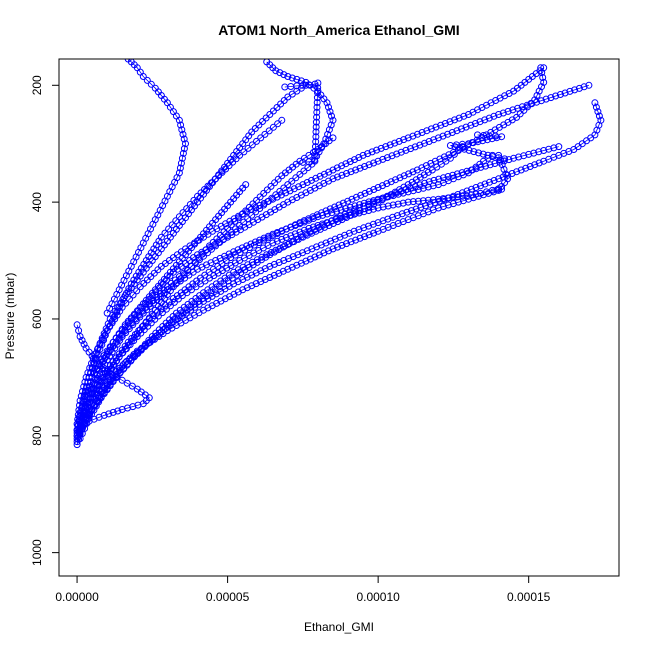  I want to click on y-tick-label: 600, so click(37, 319).